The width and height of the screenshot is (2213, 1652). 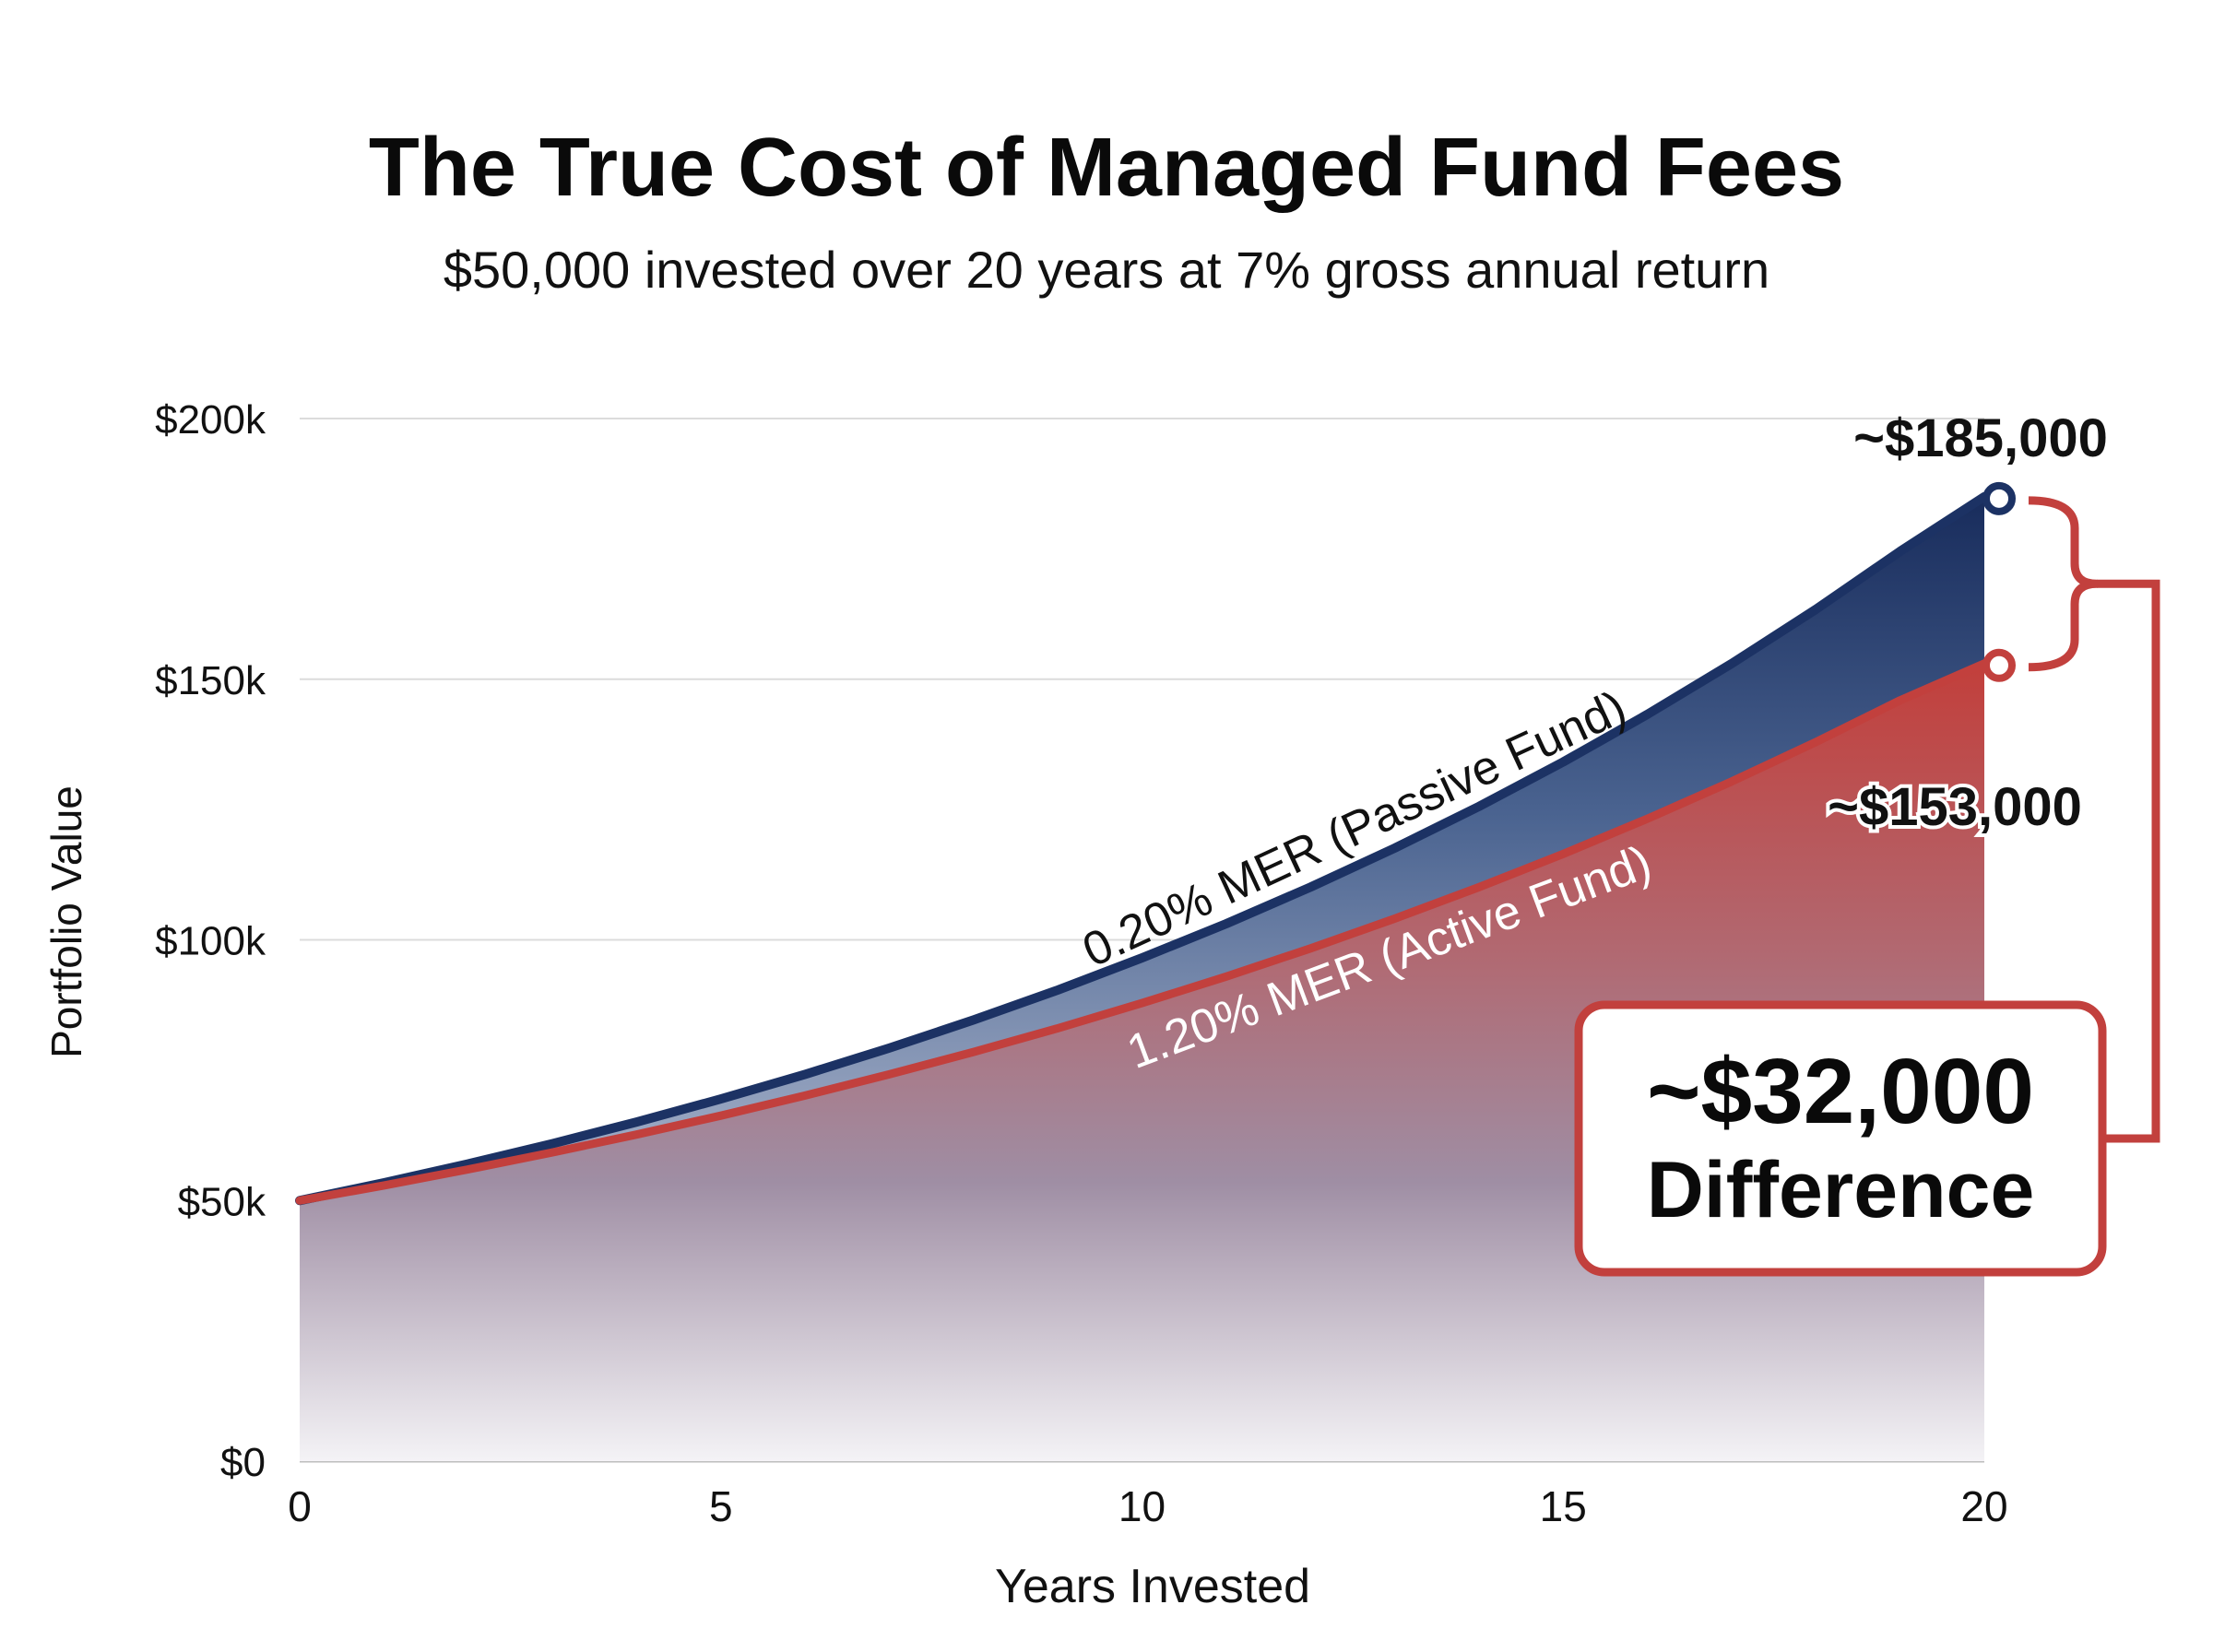 I want to click on active-end-marker, so click(x=1999, y=665).